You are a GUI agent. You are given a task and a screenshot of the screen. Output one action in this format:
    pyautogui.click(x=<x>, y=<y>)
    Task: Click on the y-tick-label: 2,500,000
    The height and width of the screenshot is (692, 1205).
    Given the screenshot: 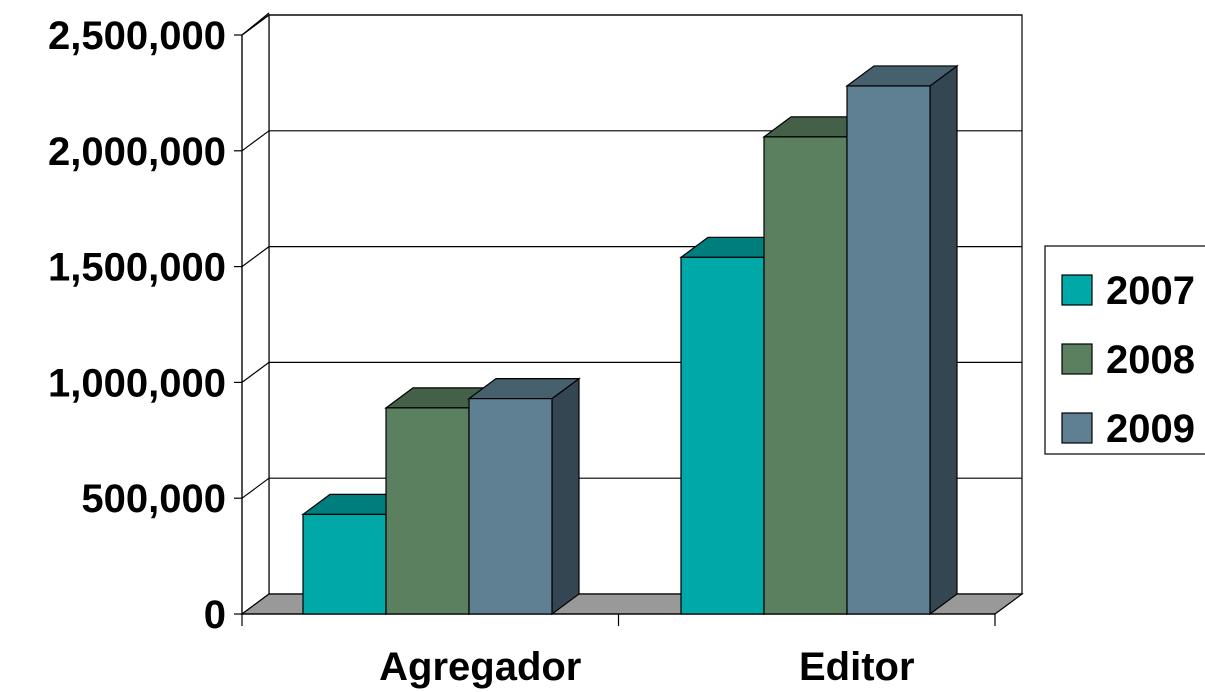 What is the action you would take?
    pyautogui.click(x=137, y=36)
    